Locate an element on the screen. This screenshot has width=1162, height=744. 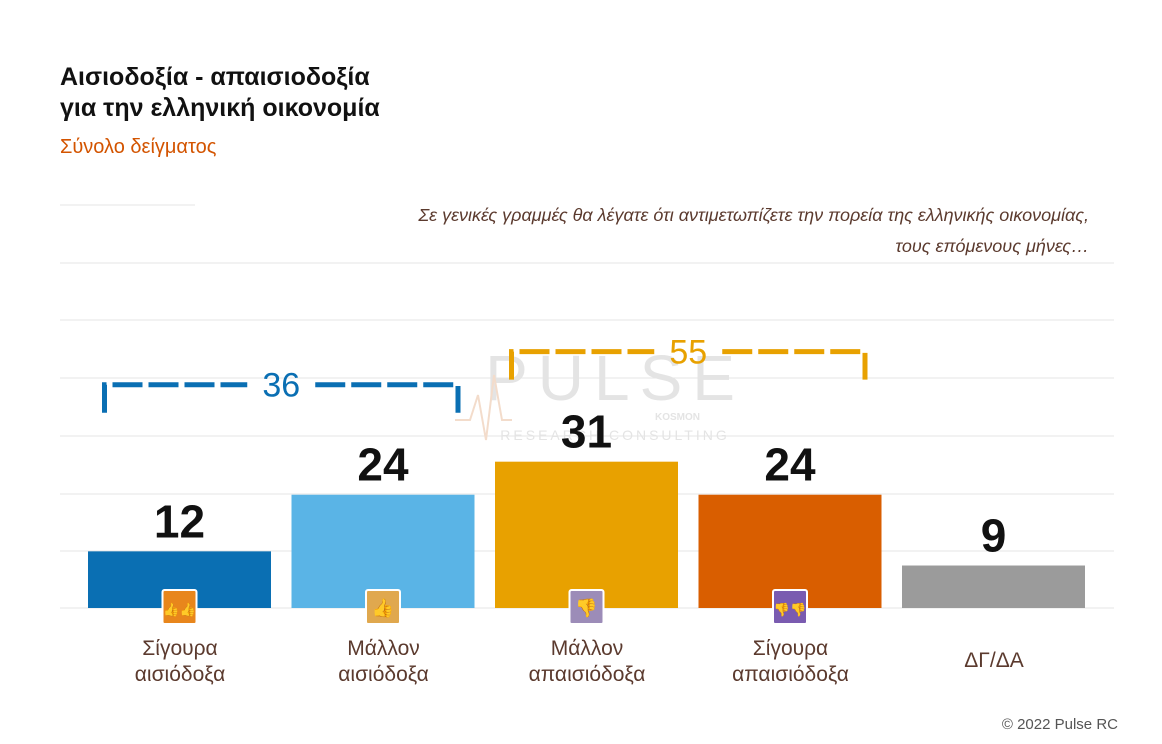
data-label: 9 is located at coordinates (994, 536).